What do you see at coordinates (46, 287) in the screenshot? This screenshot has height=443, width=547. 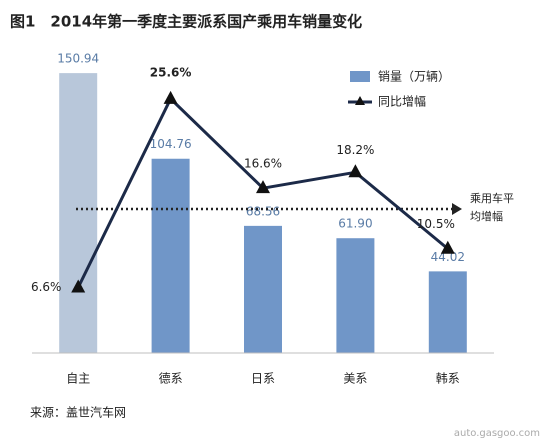 I see `line-value-label: 6.6%` at bounding box center [46, 287].